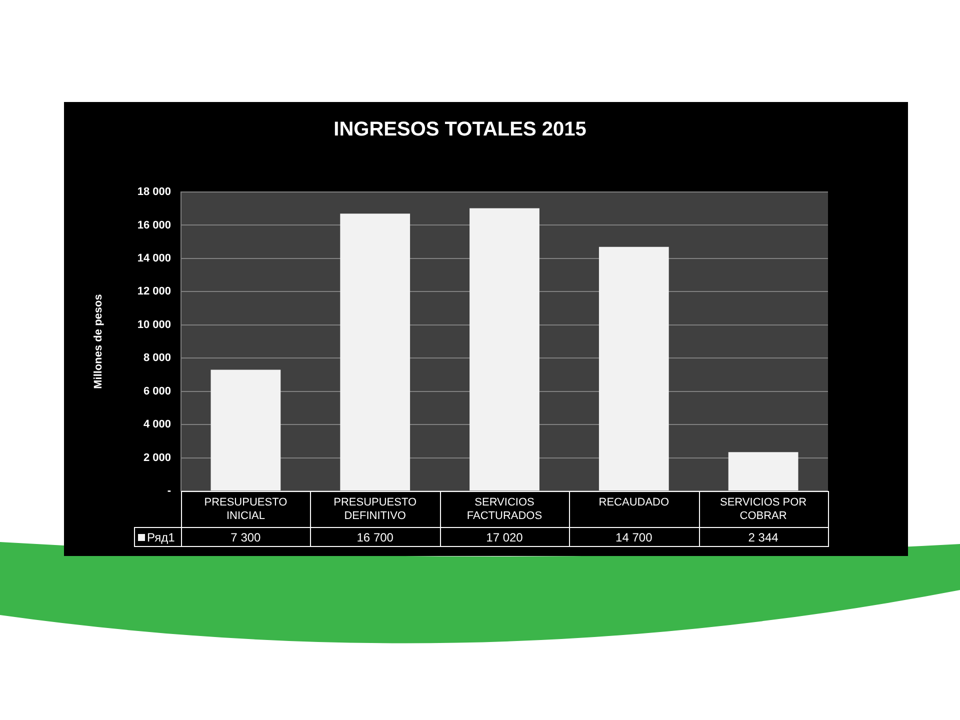  Describe the element at coordinates (763, 509) in the screenshot. I see `x-tick-label: SERVICIOS POR COBRAR` at that location.